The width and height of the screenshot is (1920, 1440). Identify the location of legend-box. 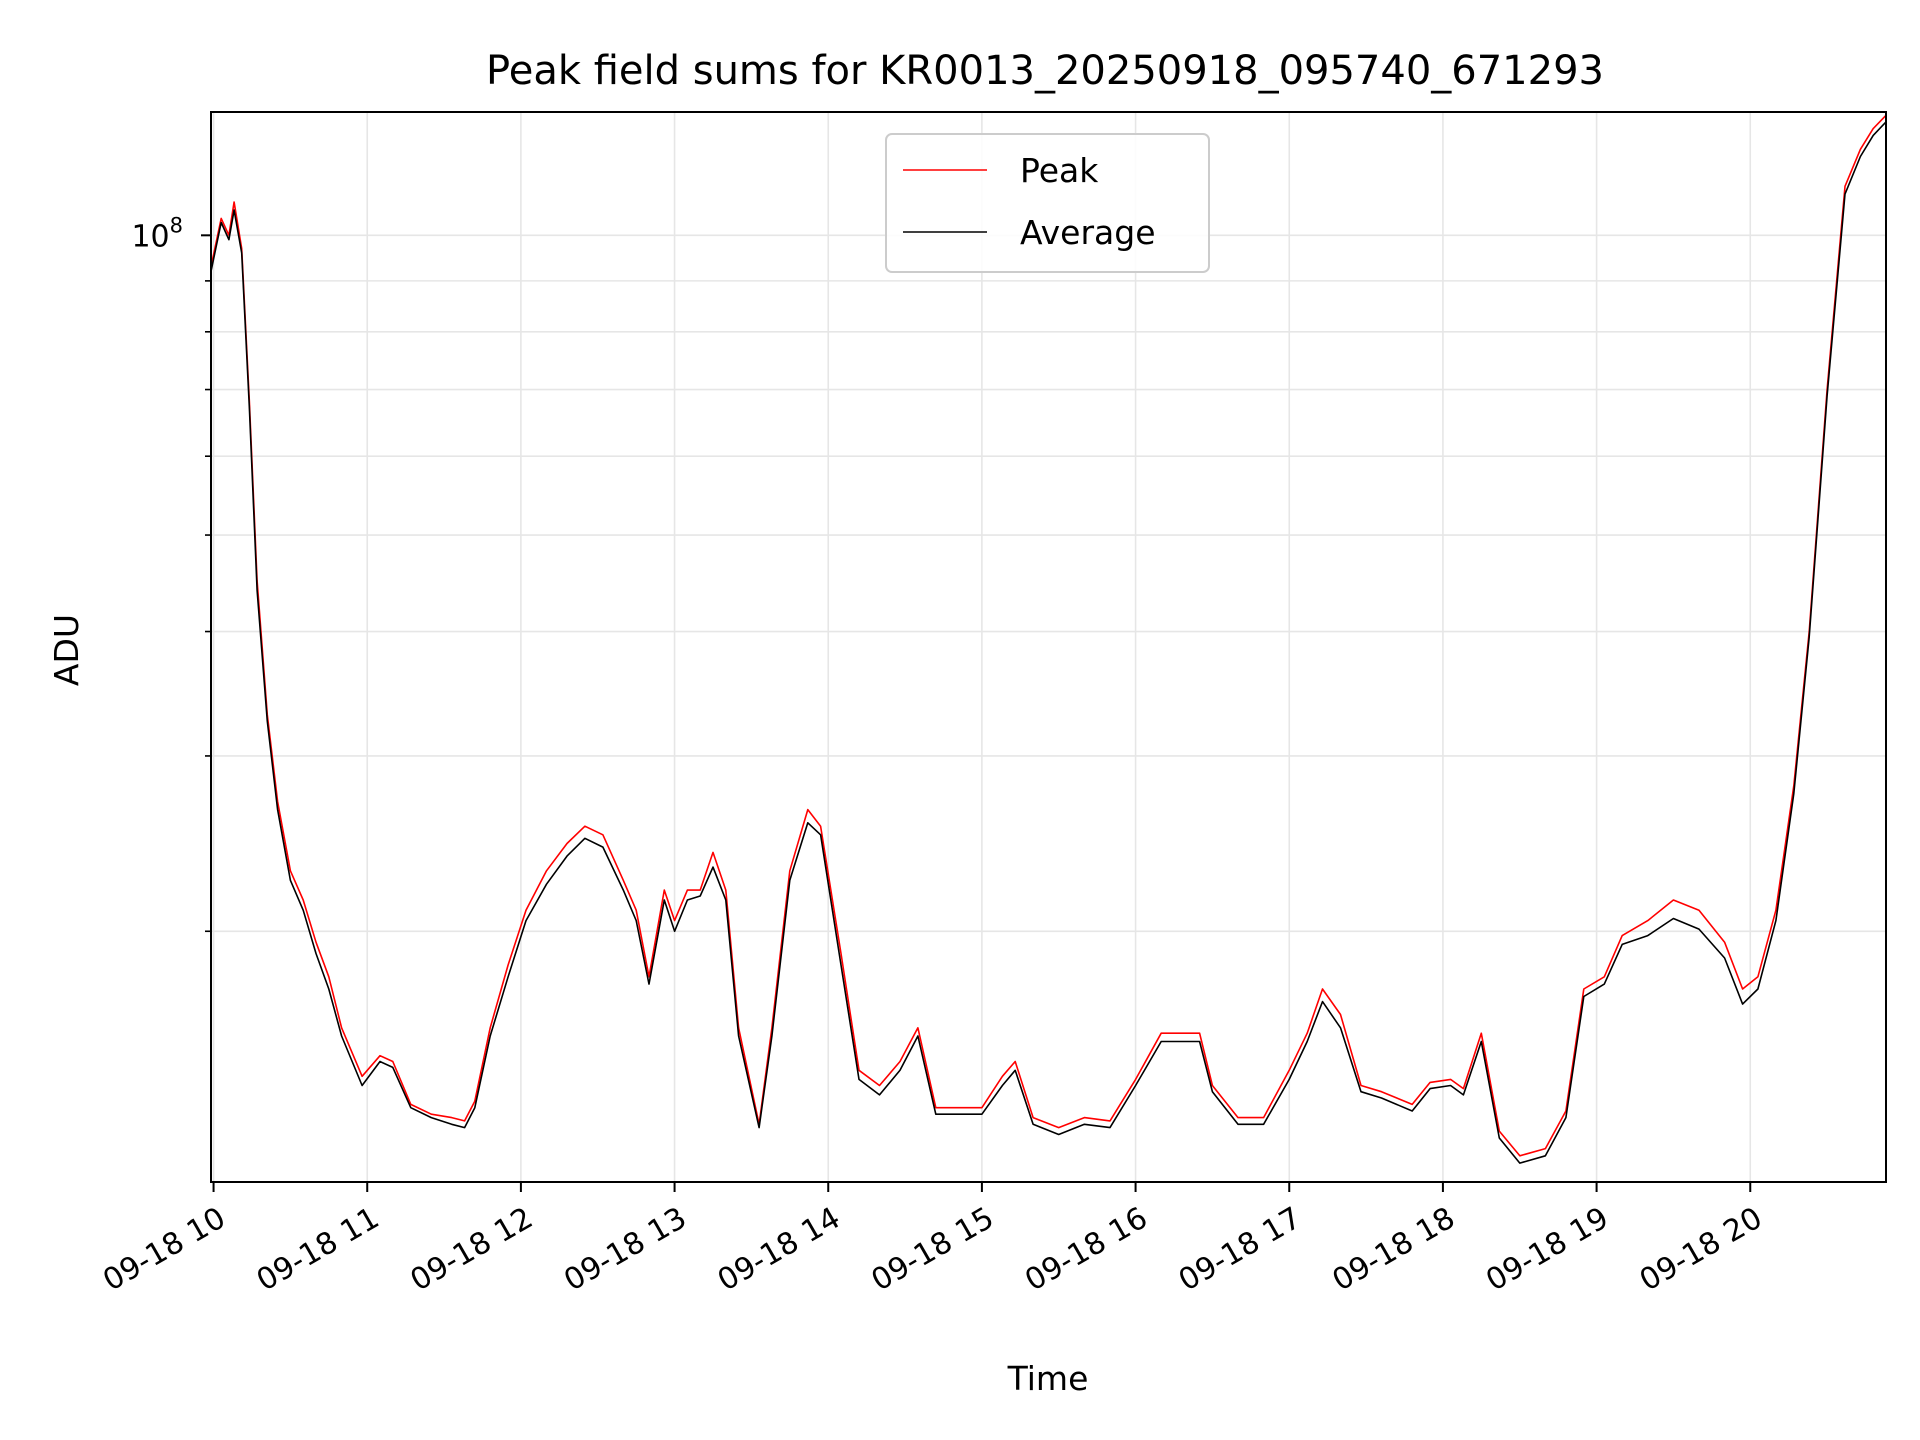
(1047, 203).